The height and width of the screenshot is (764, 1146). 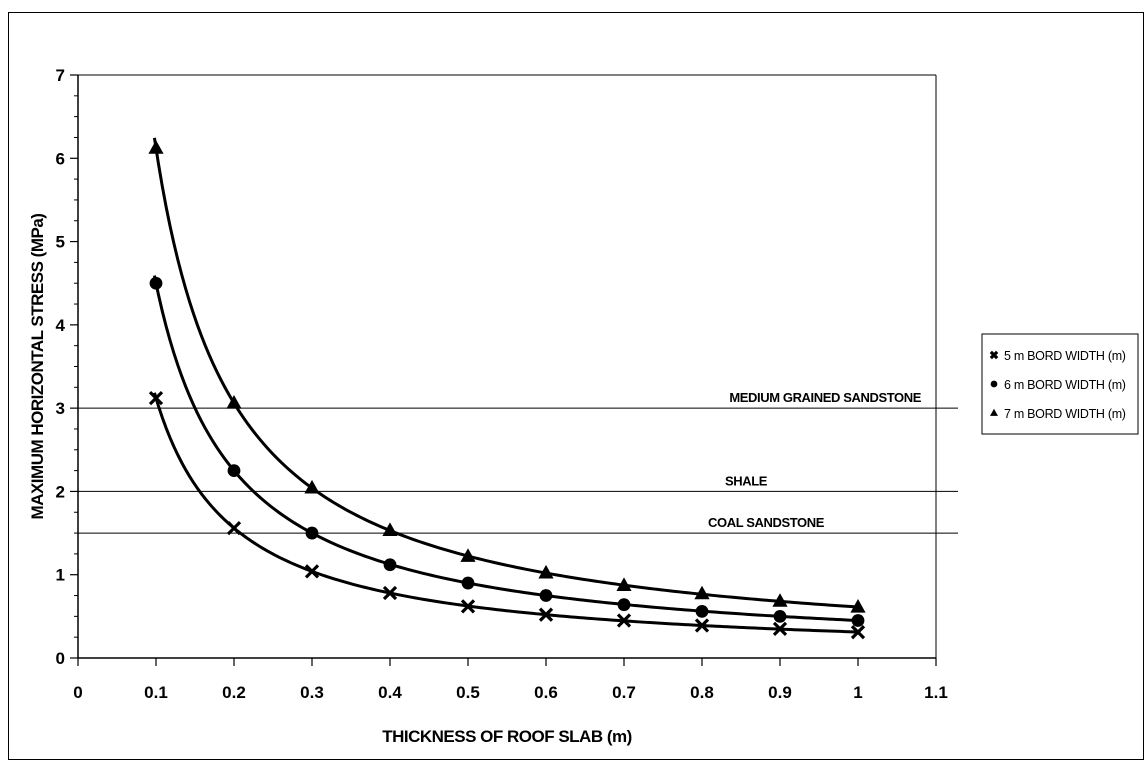 I want to click on x-tick-label: 0.7, so click(x=624, y=692).